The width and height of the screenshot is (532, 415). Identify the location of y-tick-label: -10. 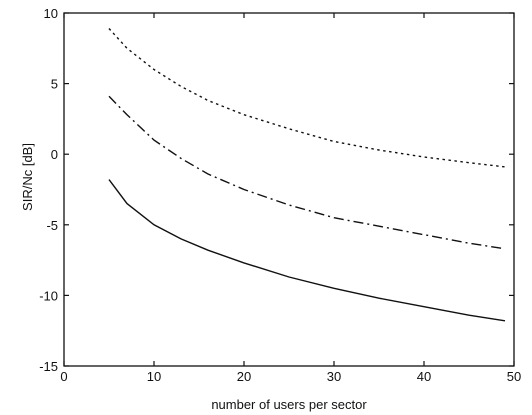
(48, 295).